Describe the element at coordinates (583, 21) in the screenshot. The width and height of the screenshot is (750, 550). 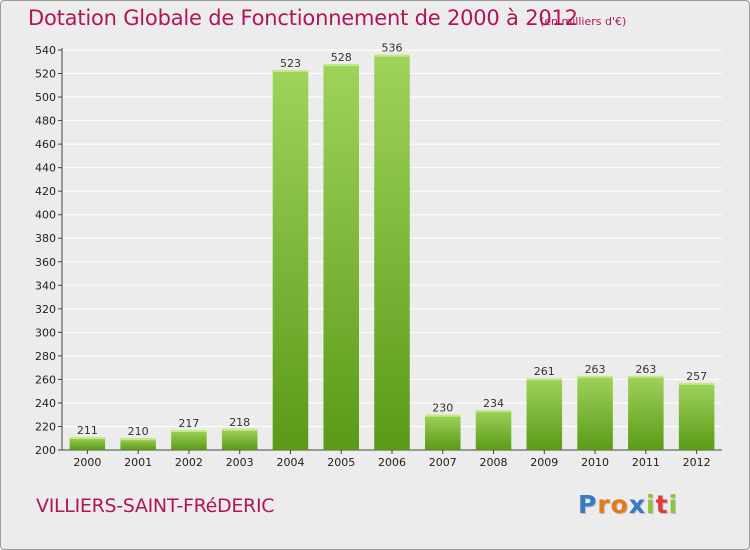
I see `chart-subtitle: (en milliers d'€)` at that location.